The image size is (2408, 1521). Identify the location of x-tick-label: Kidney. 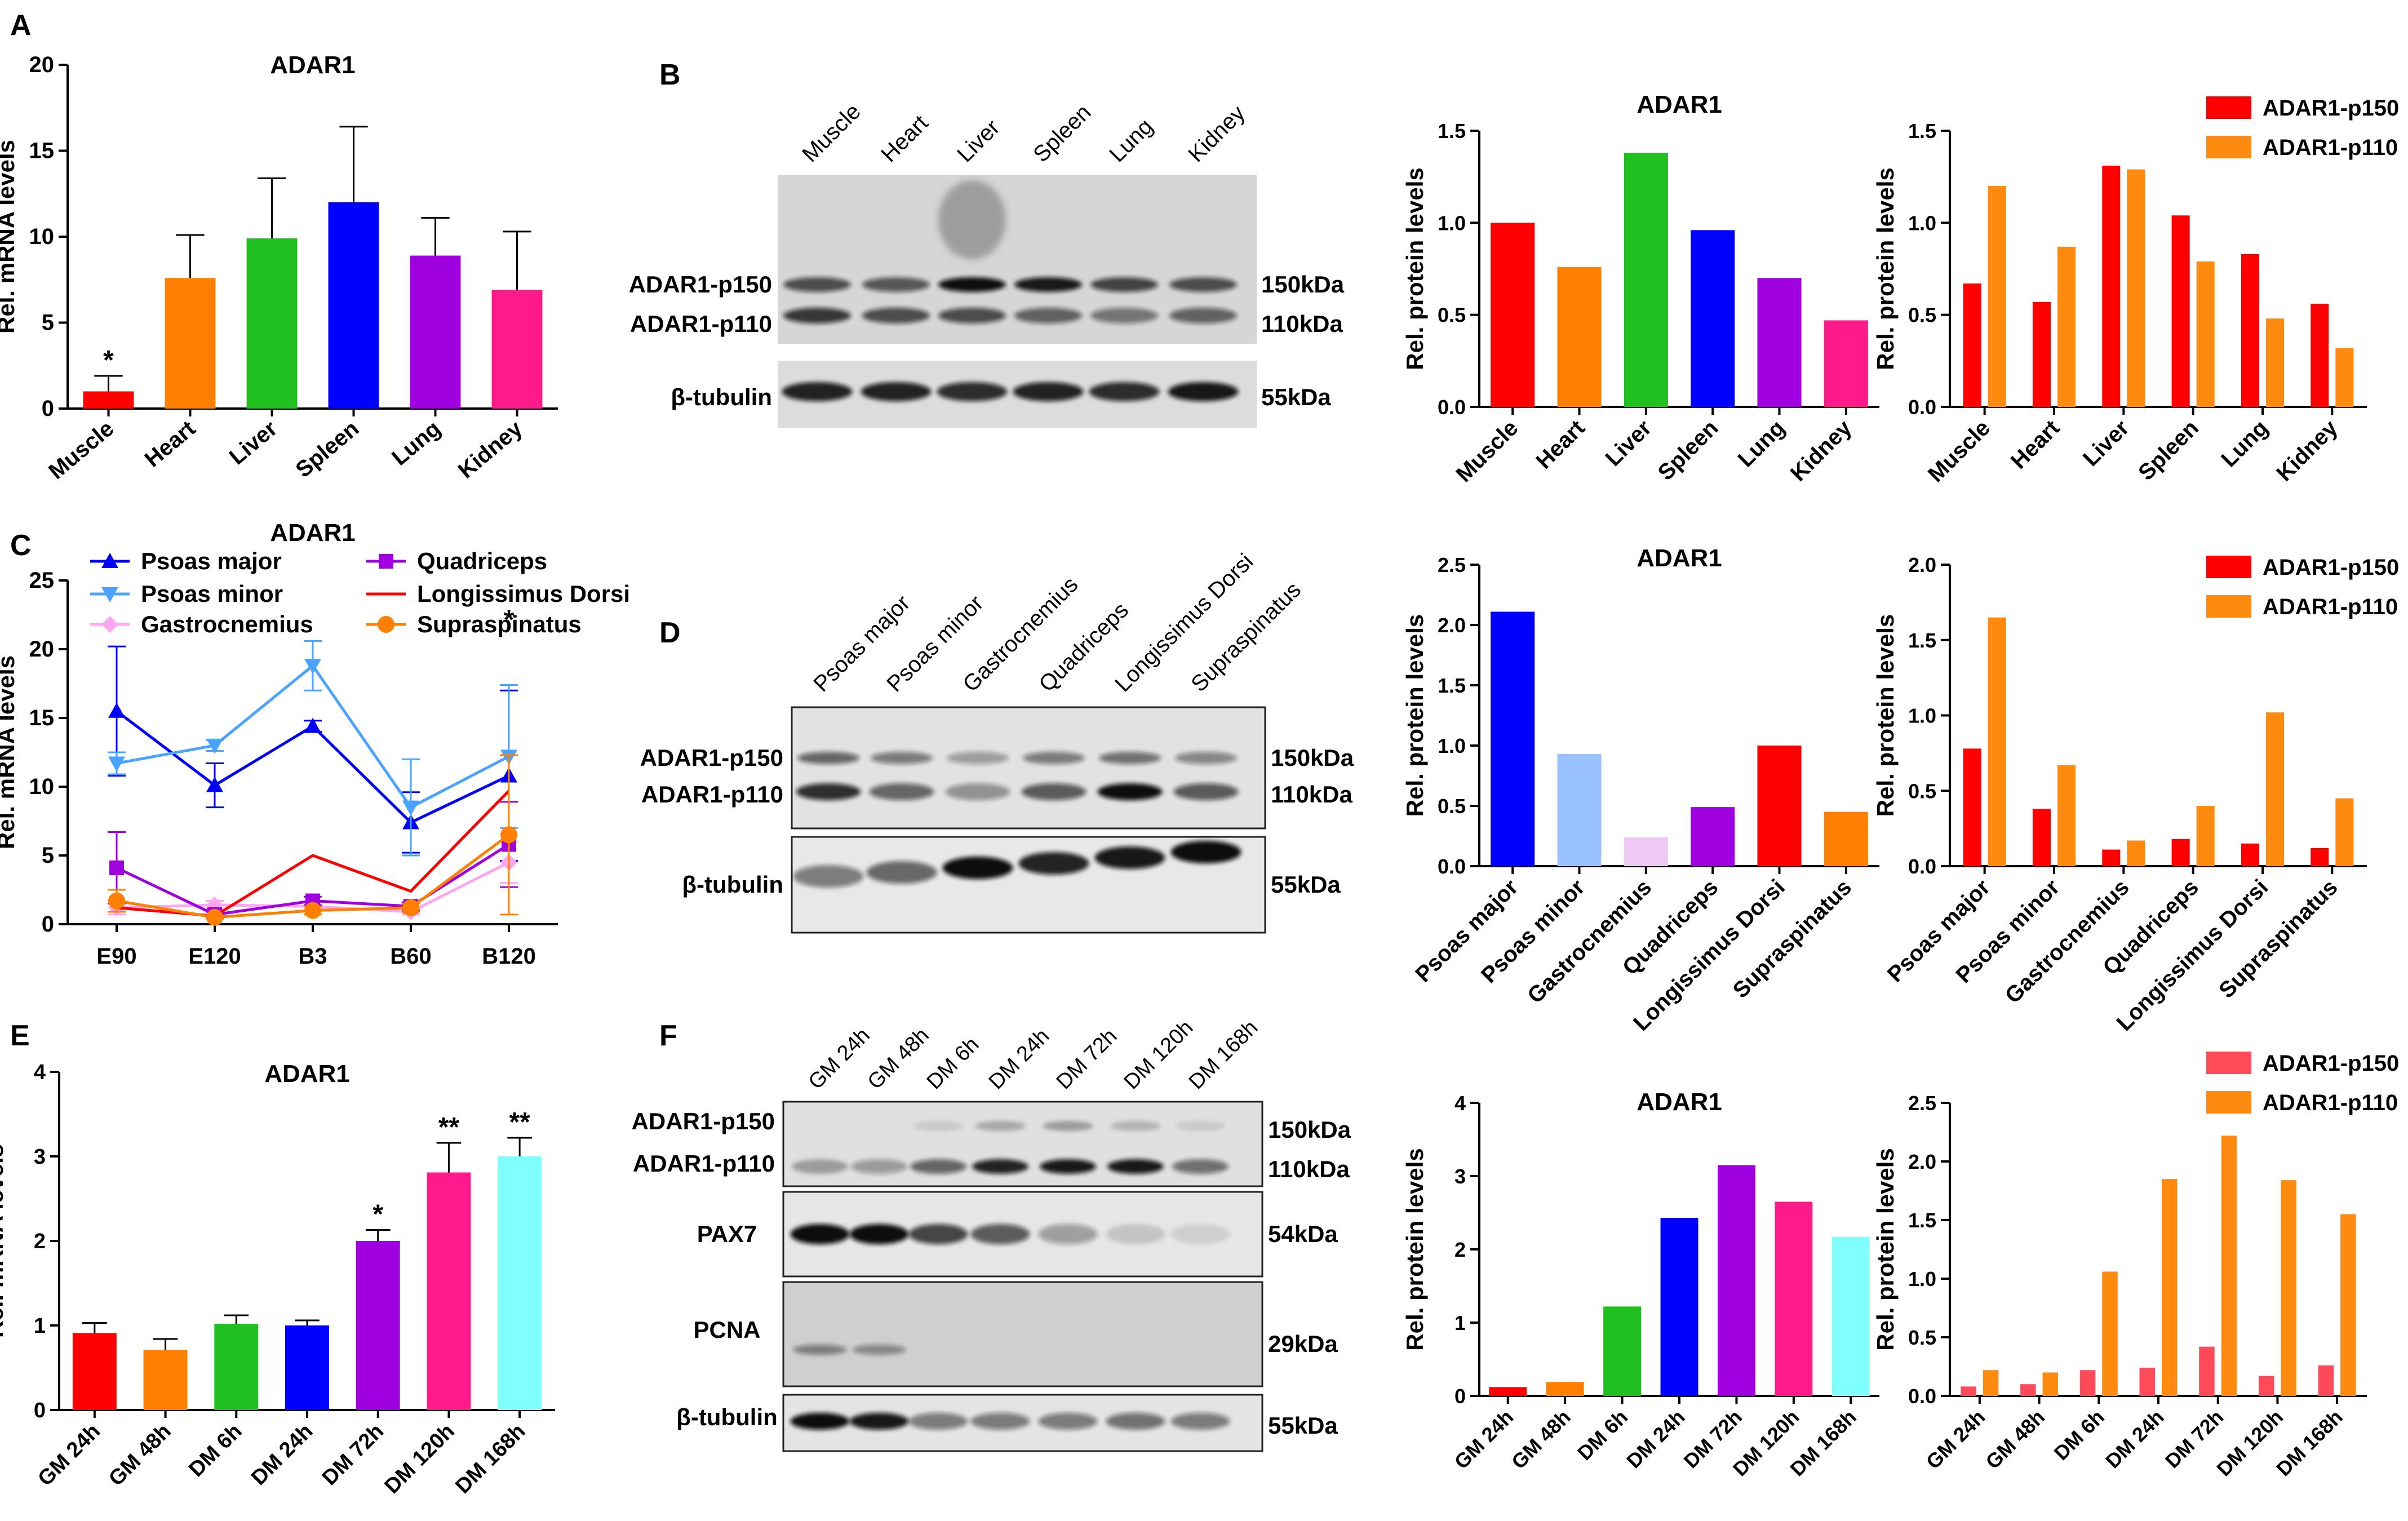
(1821, 451).